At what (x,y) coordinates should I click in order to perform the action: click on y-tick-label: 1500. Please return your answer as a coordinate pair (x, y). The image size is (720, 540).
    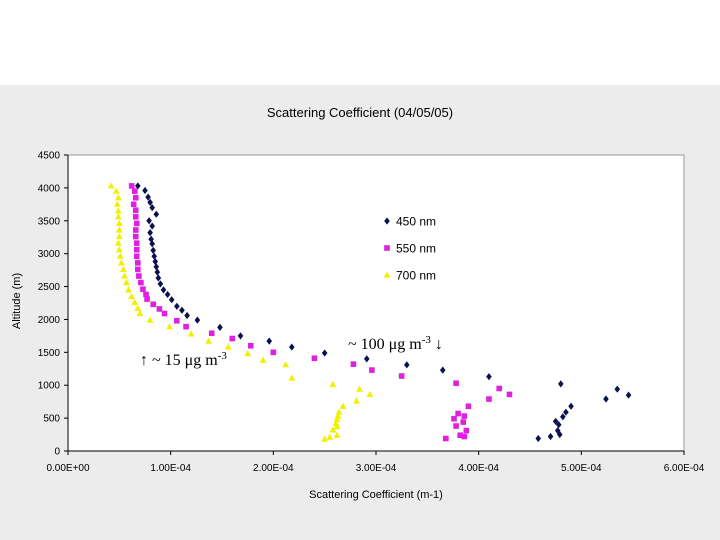
    Looking at the image, I should click on (49, 353).